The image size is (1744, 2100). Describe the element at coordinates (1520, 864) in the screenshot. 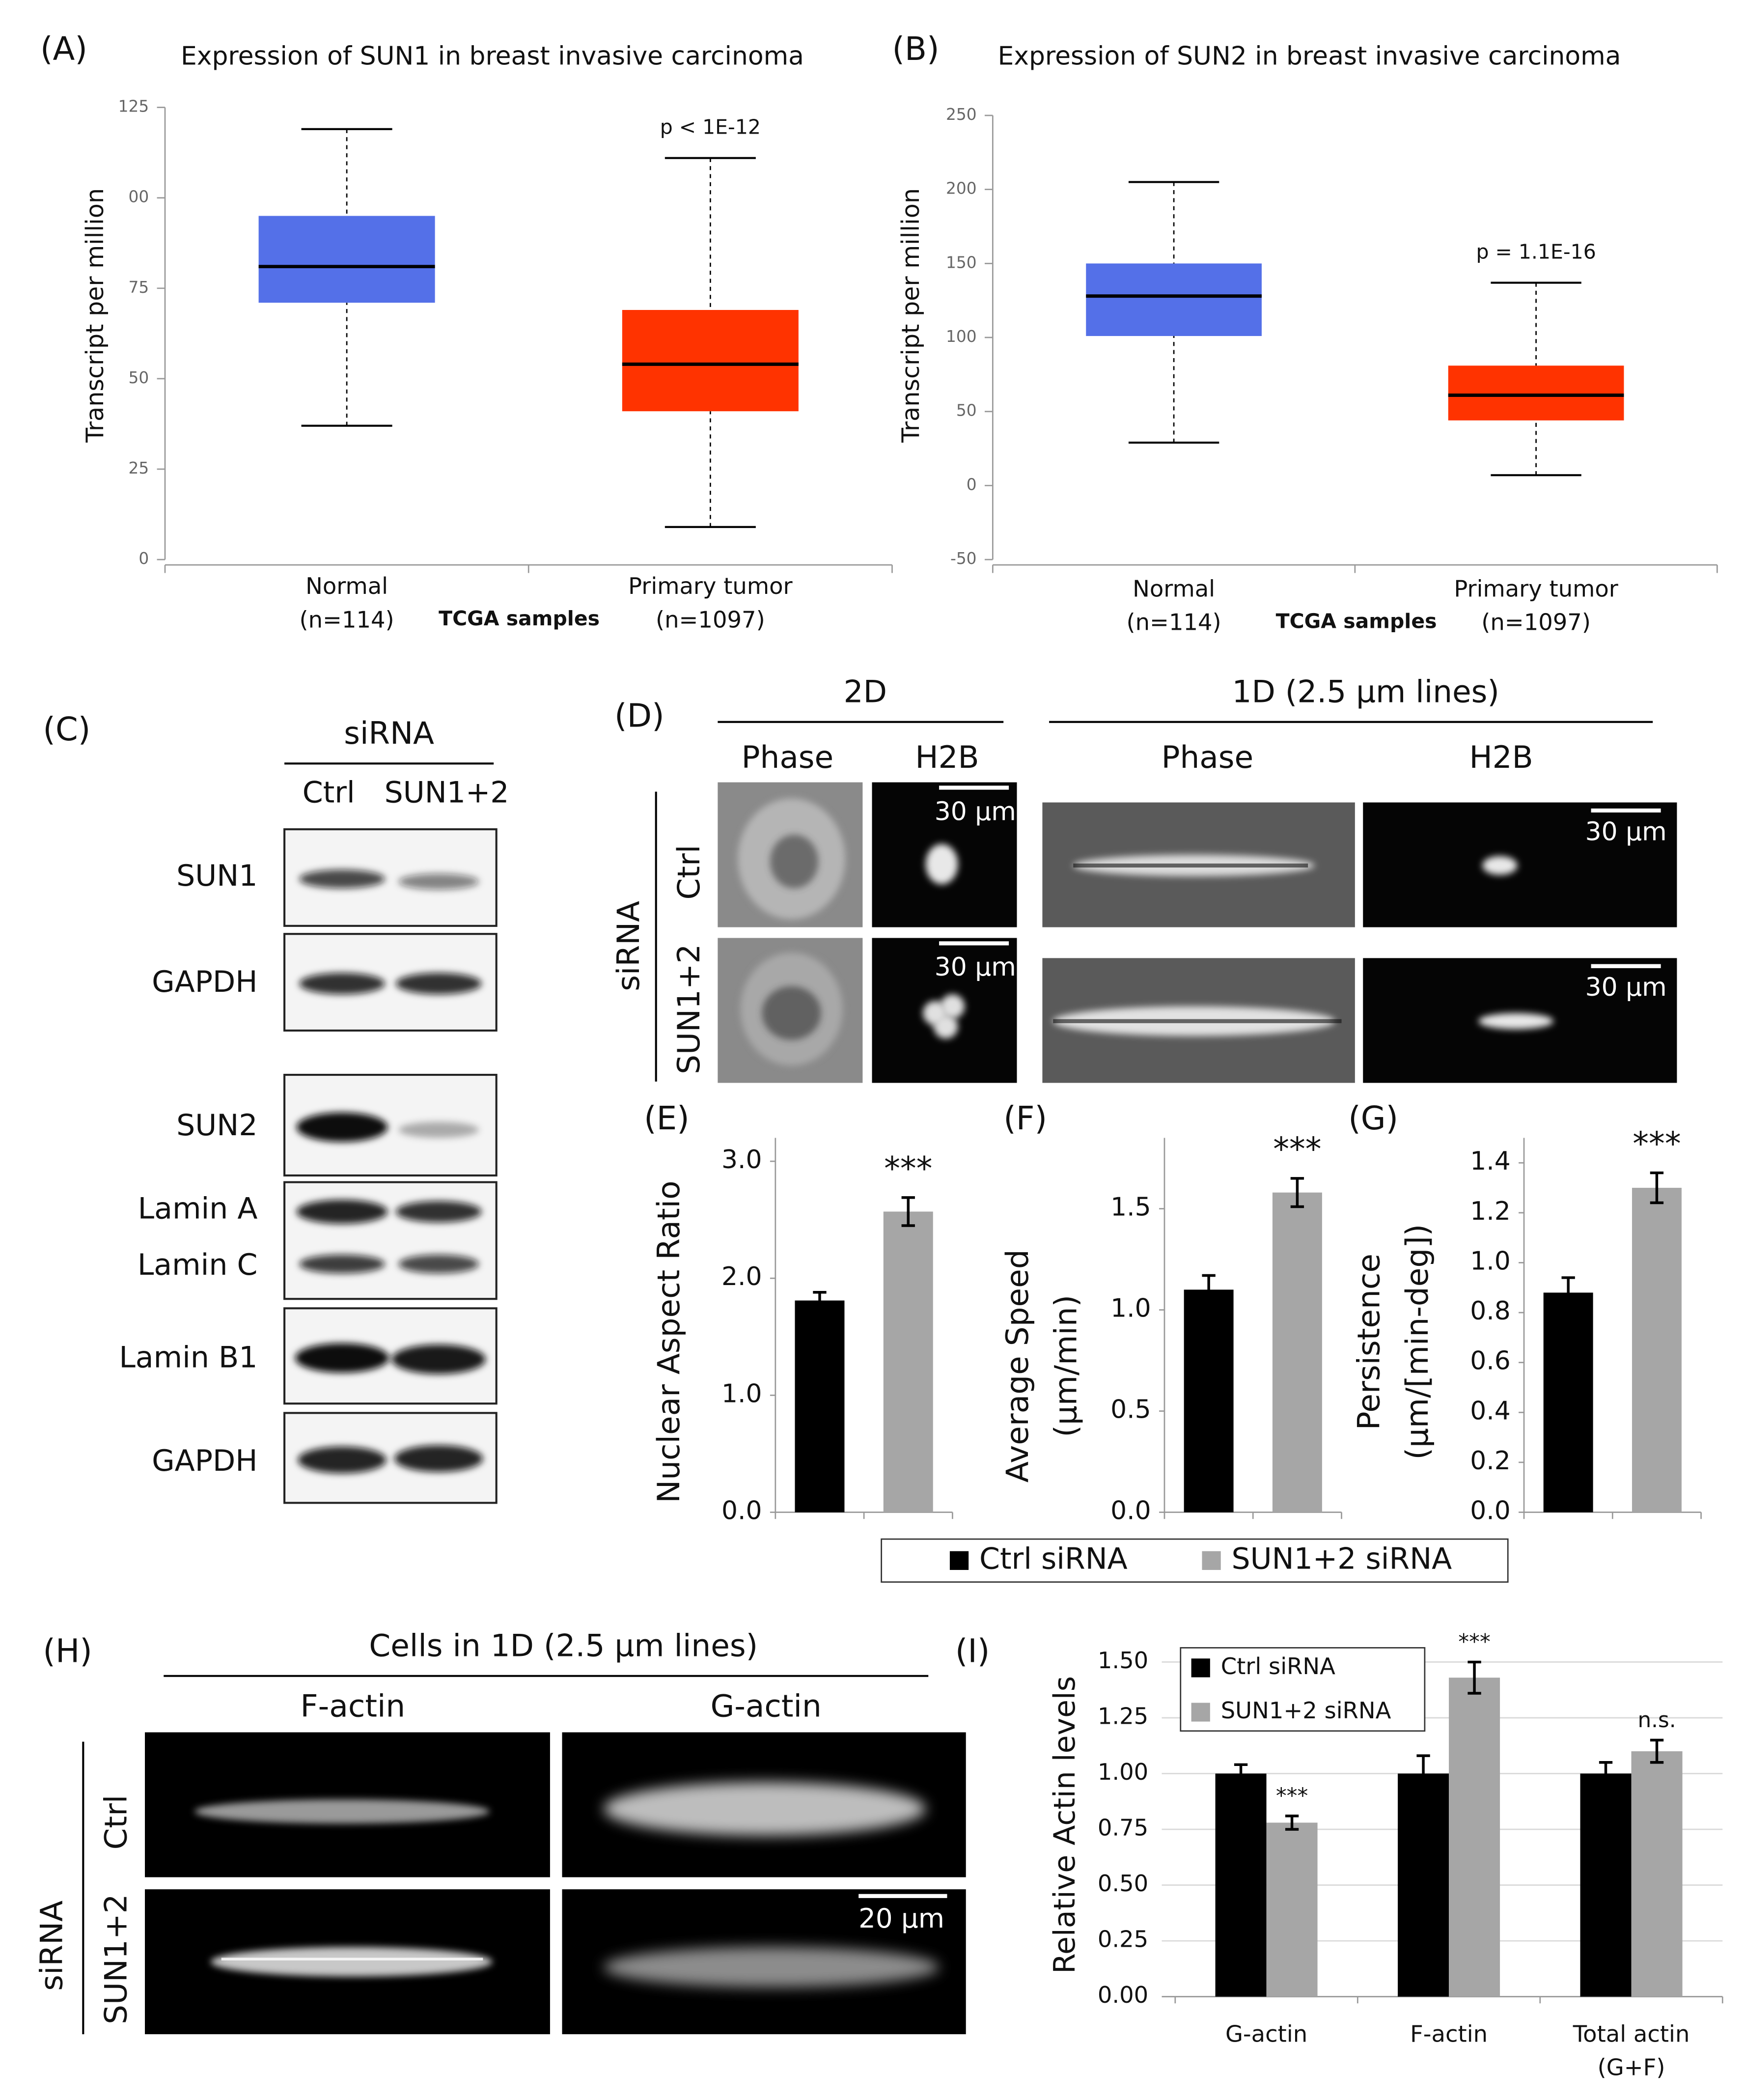

I see `micrograph` at that location.